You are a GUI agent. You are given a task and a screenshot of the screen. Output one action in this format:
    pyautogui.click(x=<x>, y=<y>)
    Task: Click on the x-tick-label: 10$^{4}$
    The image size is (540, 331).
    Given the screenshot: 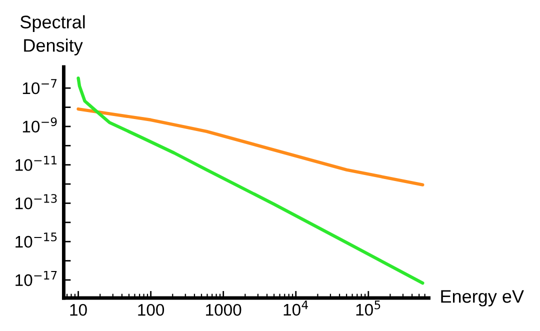 What is the action you would take?
    pyautogui.click(x=296, y=308)
    